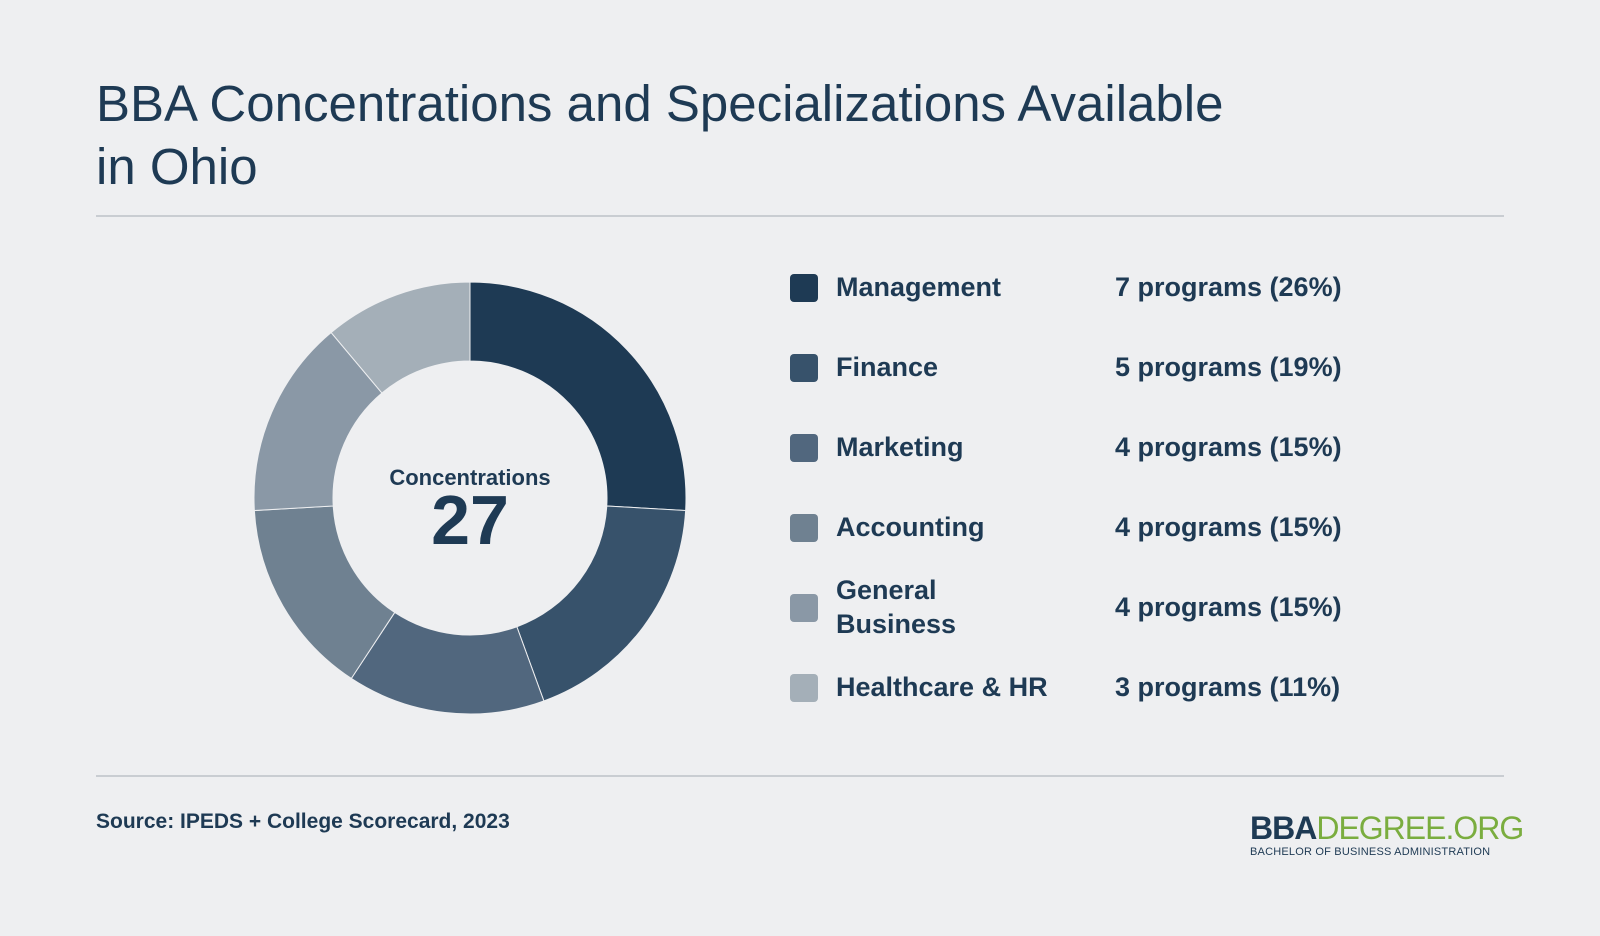 The height and width of the screenshot is (936, 1600). Describe the element at coordinates (896, 607) in the screenshot. I see `legend-label: General Business` at that location.